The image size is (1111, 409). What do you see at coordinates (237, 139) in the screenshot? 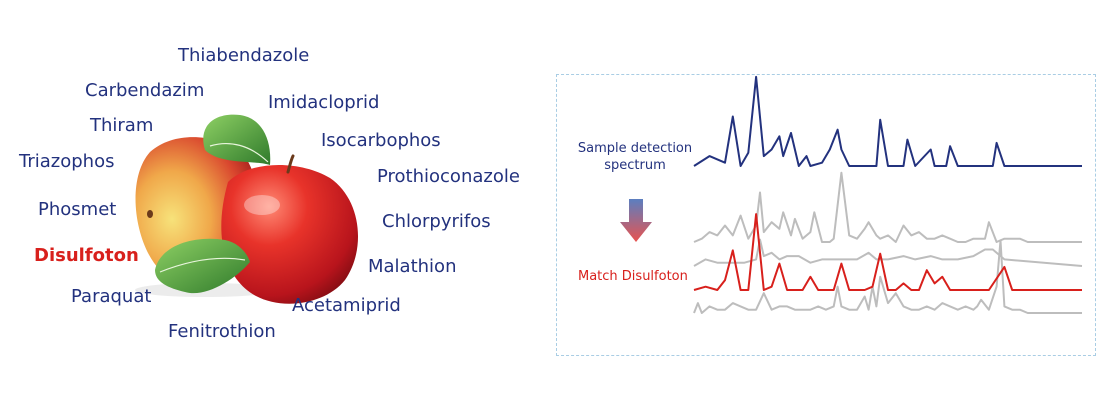
I see `top-leaf-icon` at bounding box center [237, 139].